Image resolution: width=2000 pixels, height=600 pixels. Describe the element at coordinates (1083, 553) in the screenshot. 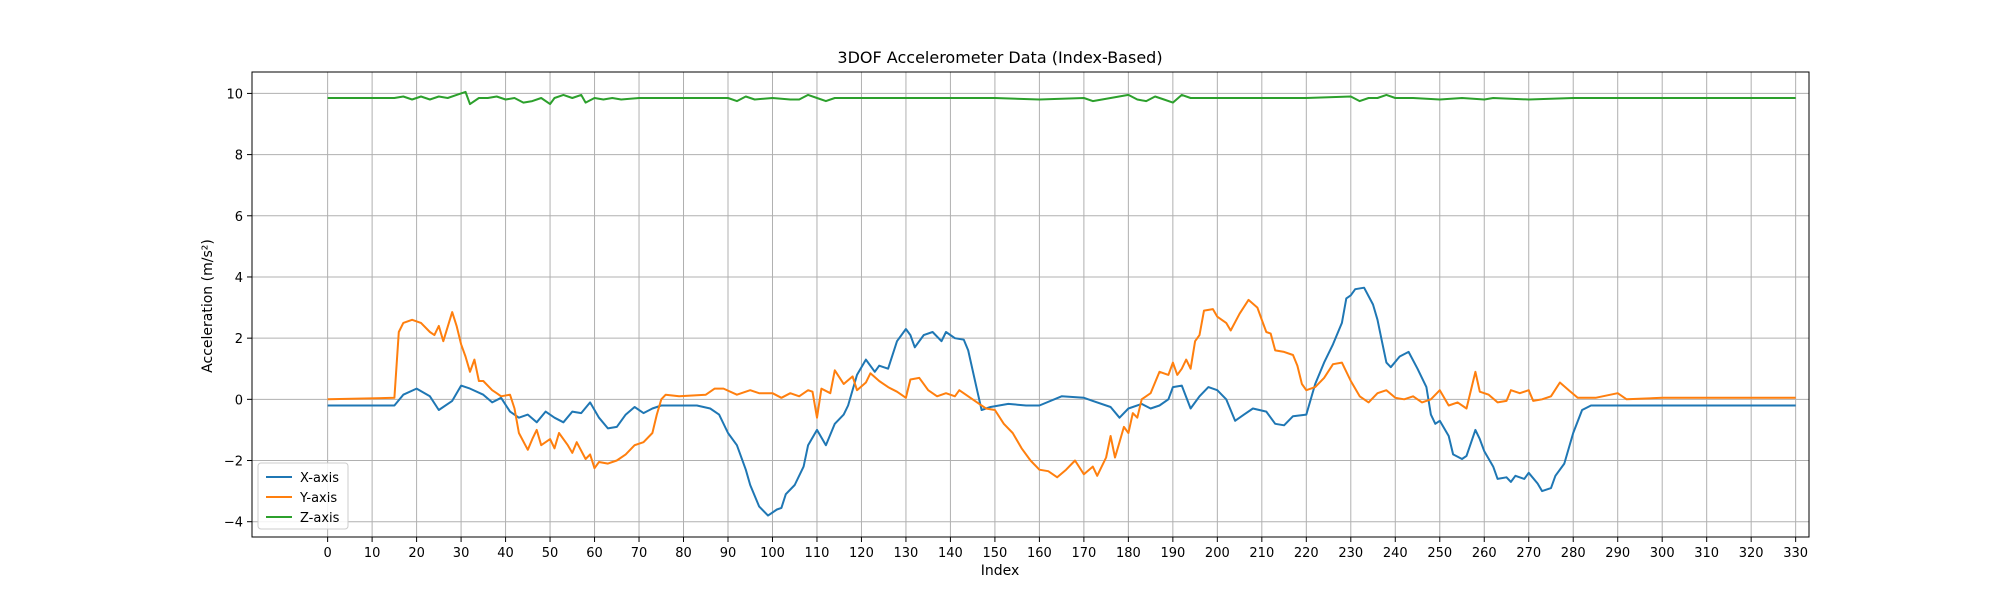

I see `x-tick-label: 170` at that location.